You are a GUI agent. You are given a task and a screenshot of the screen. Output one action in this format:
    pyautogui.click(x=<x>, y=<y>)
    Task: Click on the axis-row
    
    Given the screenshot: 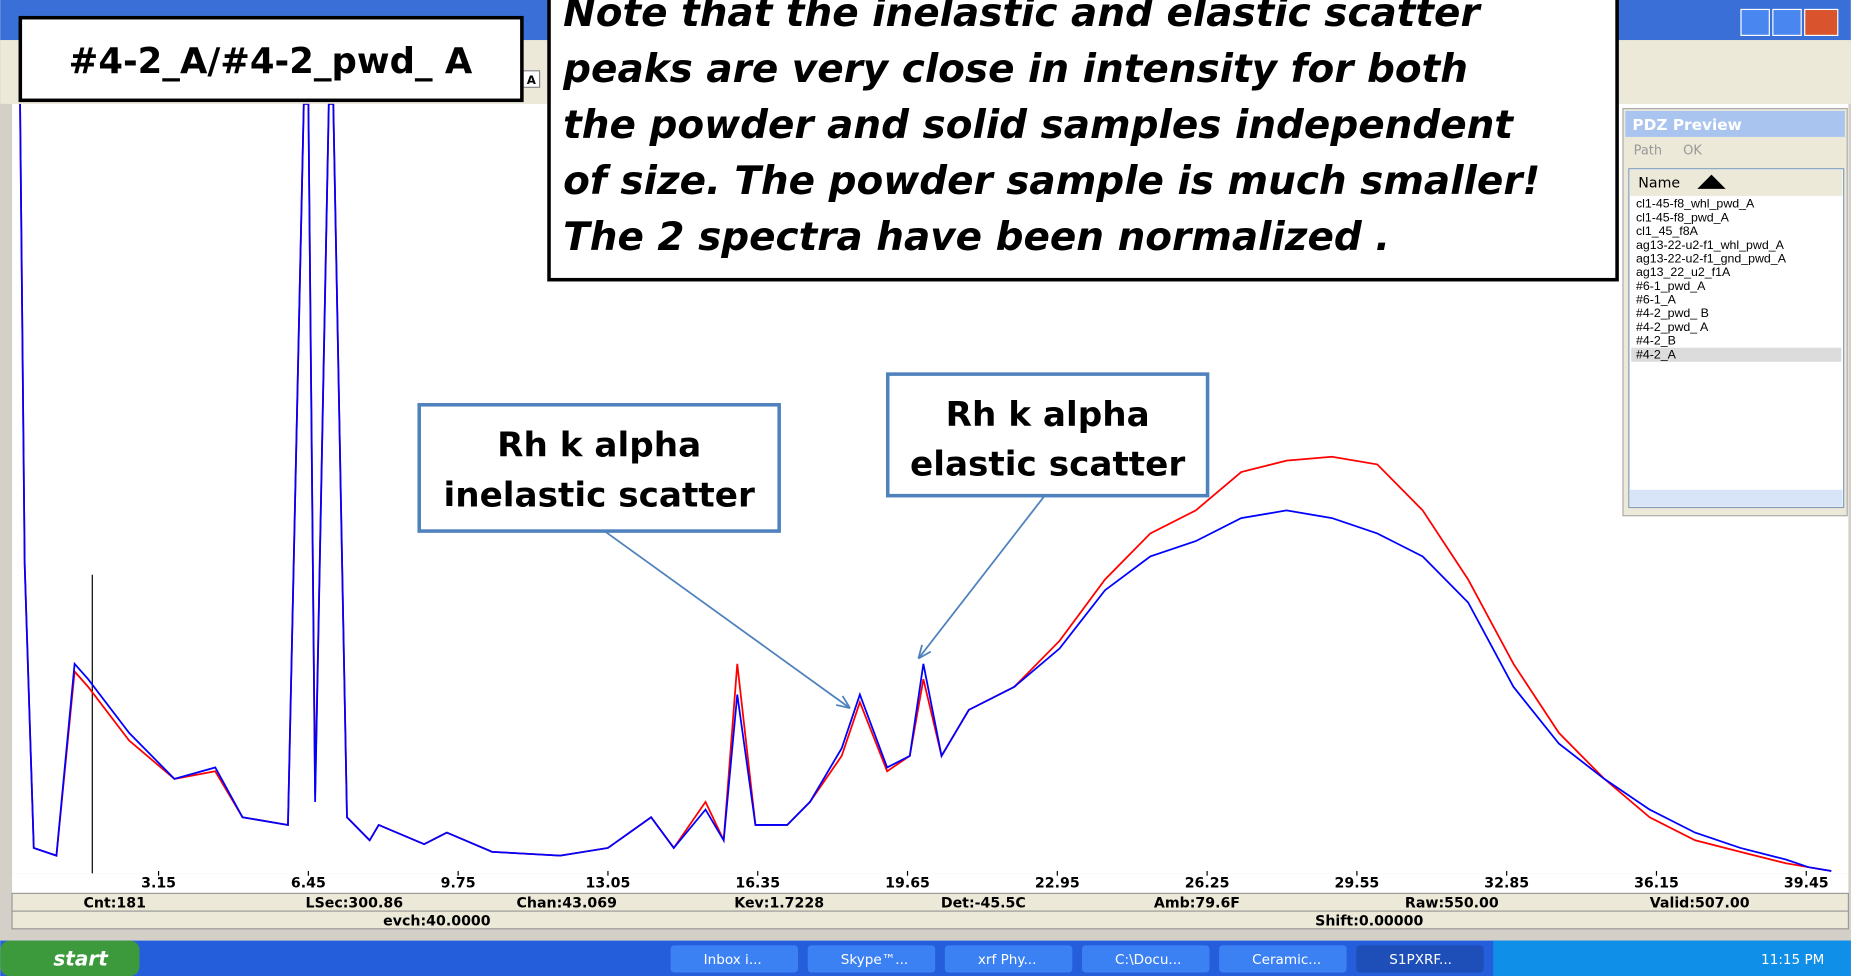 What is the action you would take?
    pyautogui.click(x=930, y=883)
    